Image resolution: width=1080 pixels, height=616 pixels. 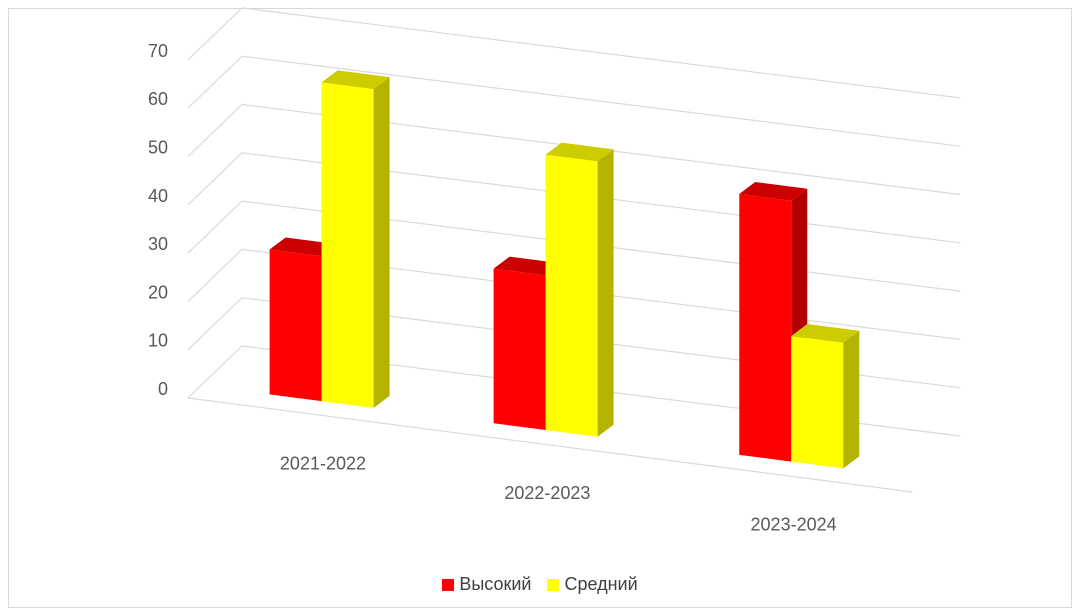 I want to click on legend-label-series-1: Высокий, so click(x=495, y=584).